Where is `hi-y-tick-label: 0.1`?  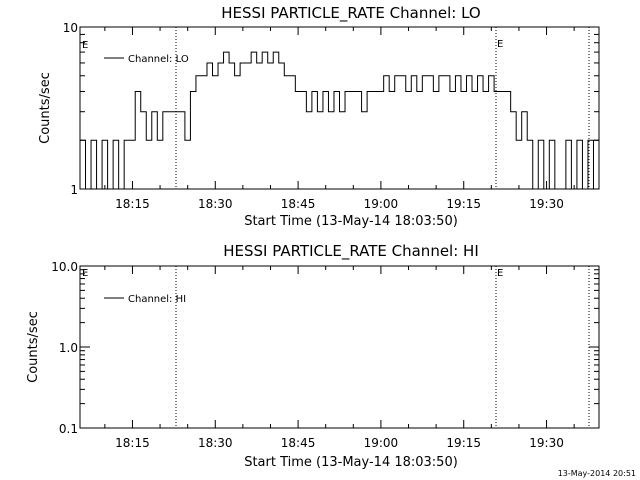 hi-y-tick-label: 0.1 is located at coordinates (68, 429).